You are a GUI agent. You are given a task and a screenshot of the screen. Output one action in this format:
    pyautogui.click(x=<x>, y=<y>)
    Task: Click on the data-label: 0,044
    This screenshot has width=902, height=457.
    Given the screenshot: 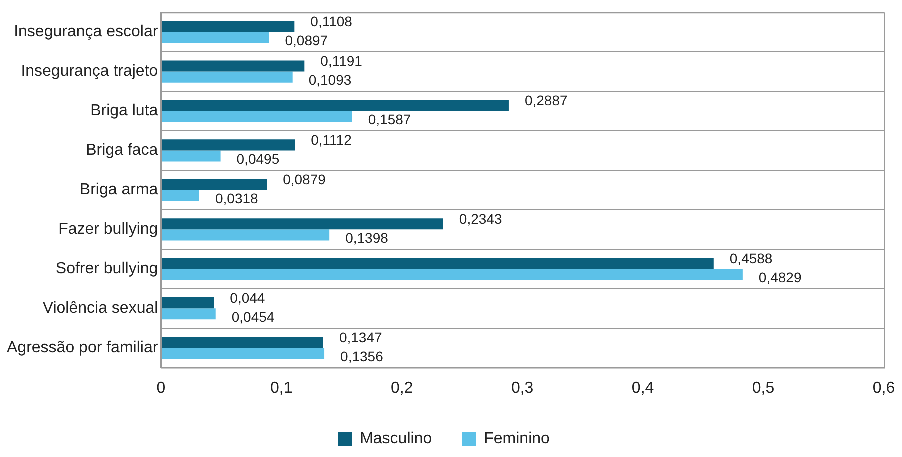 What is the action you would take?
    pyautogui.click(x=248, y=298)
    